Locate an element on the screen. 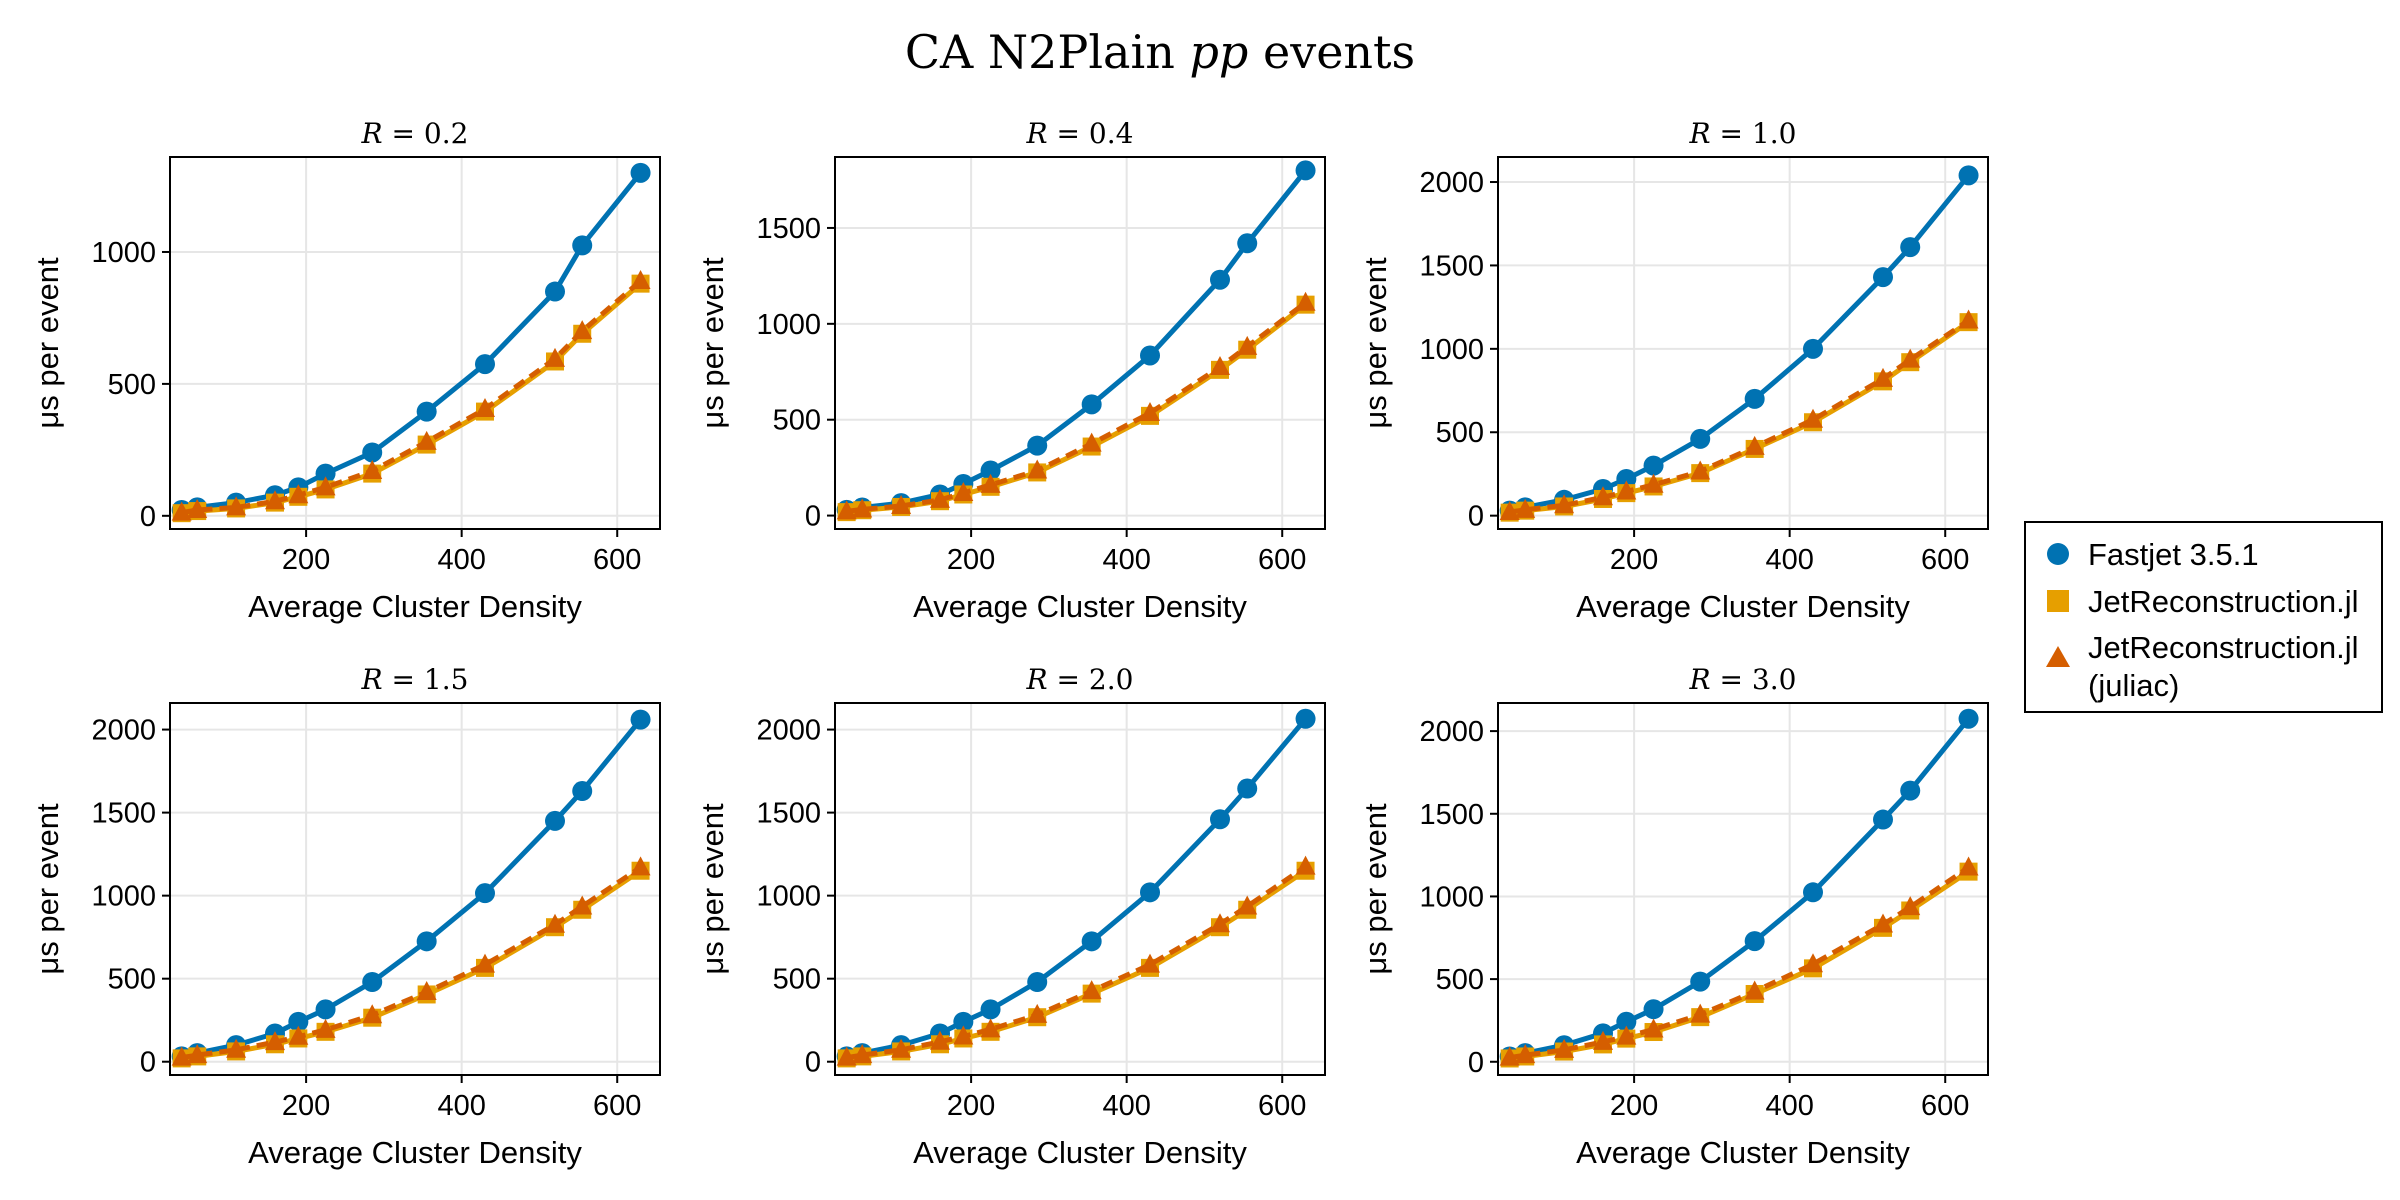  panel-title: R = 0.4 is located at coordinates (1080, 133).